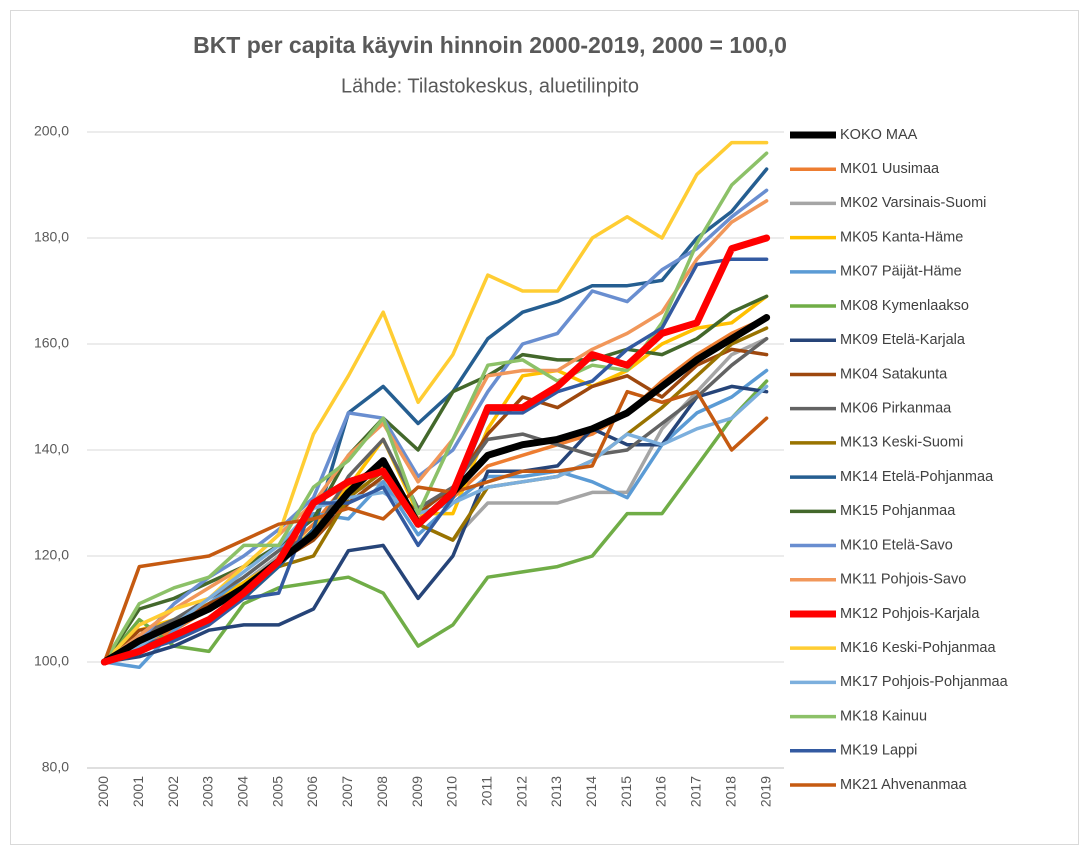  What do you see at coordinates (896, 545) in the screenshot?
I see `legend-label: MK10 Etelä-Savo` at bounding box center [896, 545].